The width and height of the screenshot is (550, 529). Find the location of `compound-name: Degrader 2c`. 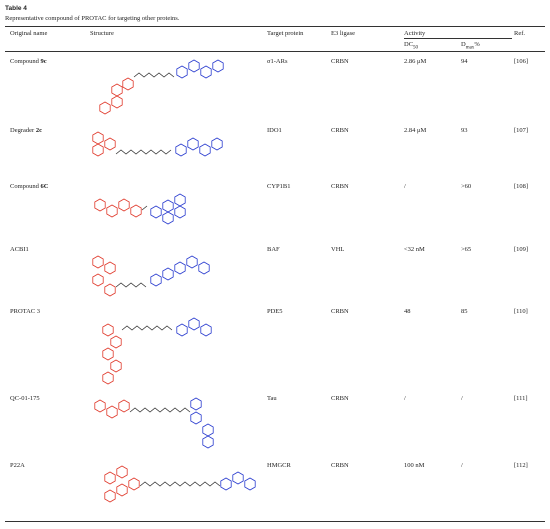

compound-name: Degrader 2c is located at coordinates (26, 130).